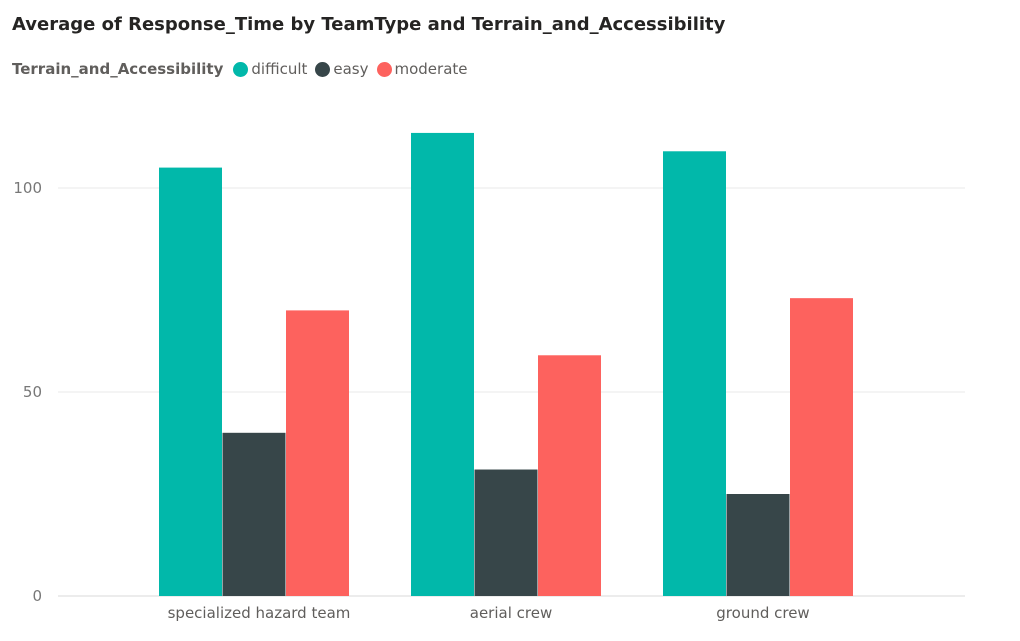  What do you see at coordinates (431, 69) in the screenshot?
I see `legend-label-moderate: moderate` at bounding box center [431, 69].